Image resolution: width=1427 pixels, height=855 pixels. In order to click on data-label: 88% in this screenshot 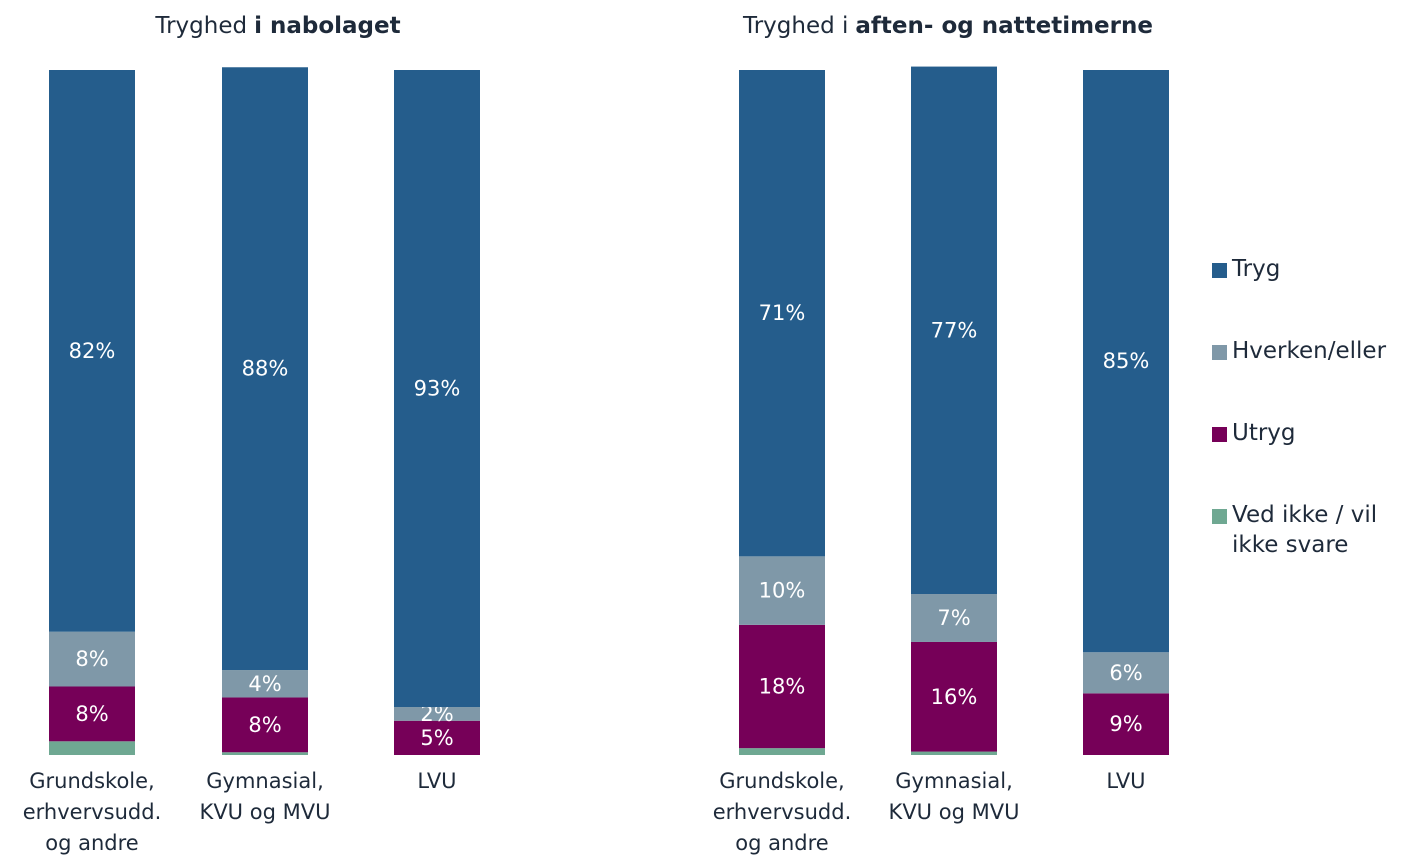, I will do `click(265, 369)`.